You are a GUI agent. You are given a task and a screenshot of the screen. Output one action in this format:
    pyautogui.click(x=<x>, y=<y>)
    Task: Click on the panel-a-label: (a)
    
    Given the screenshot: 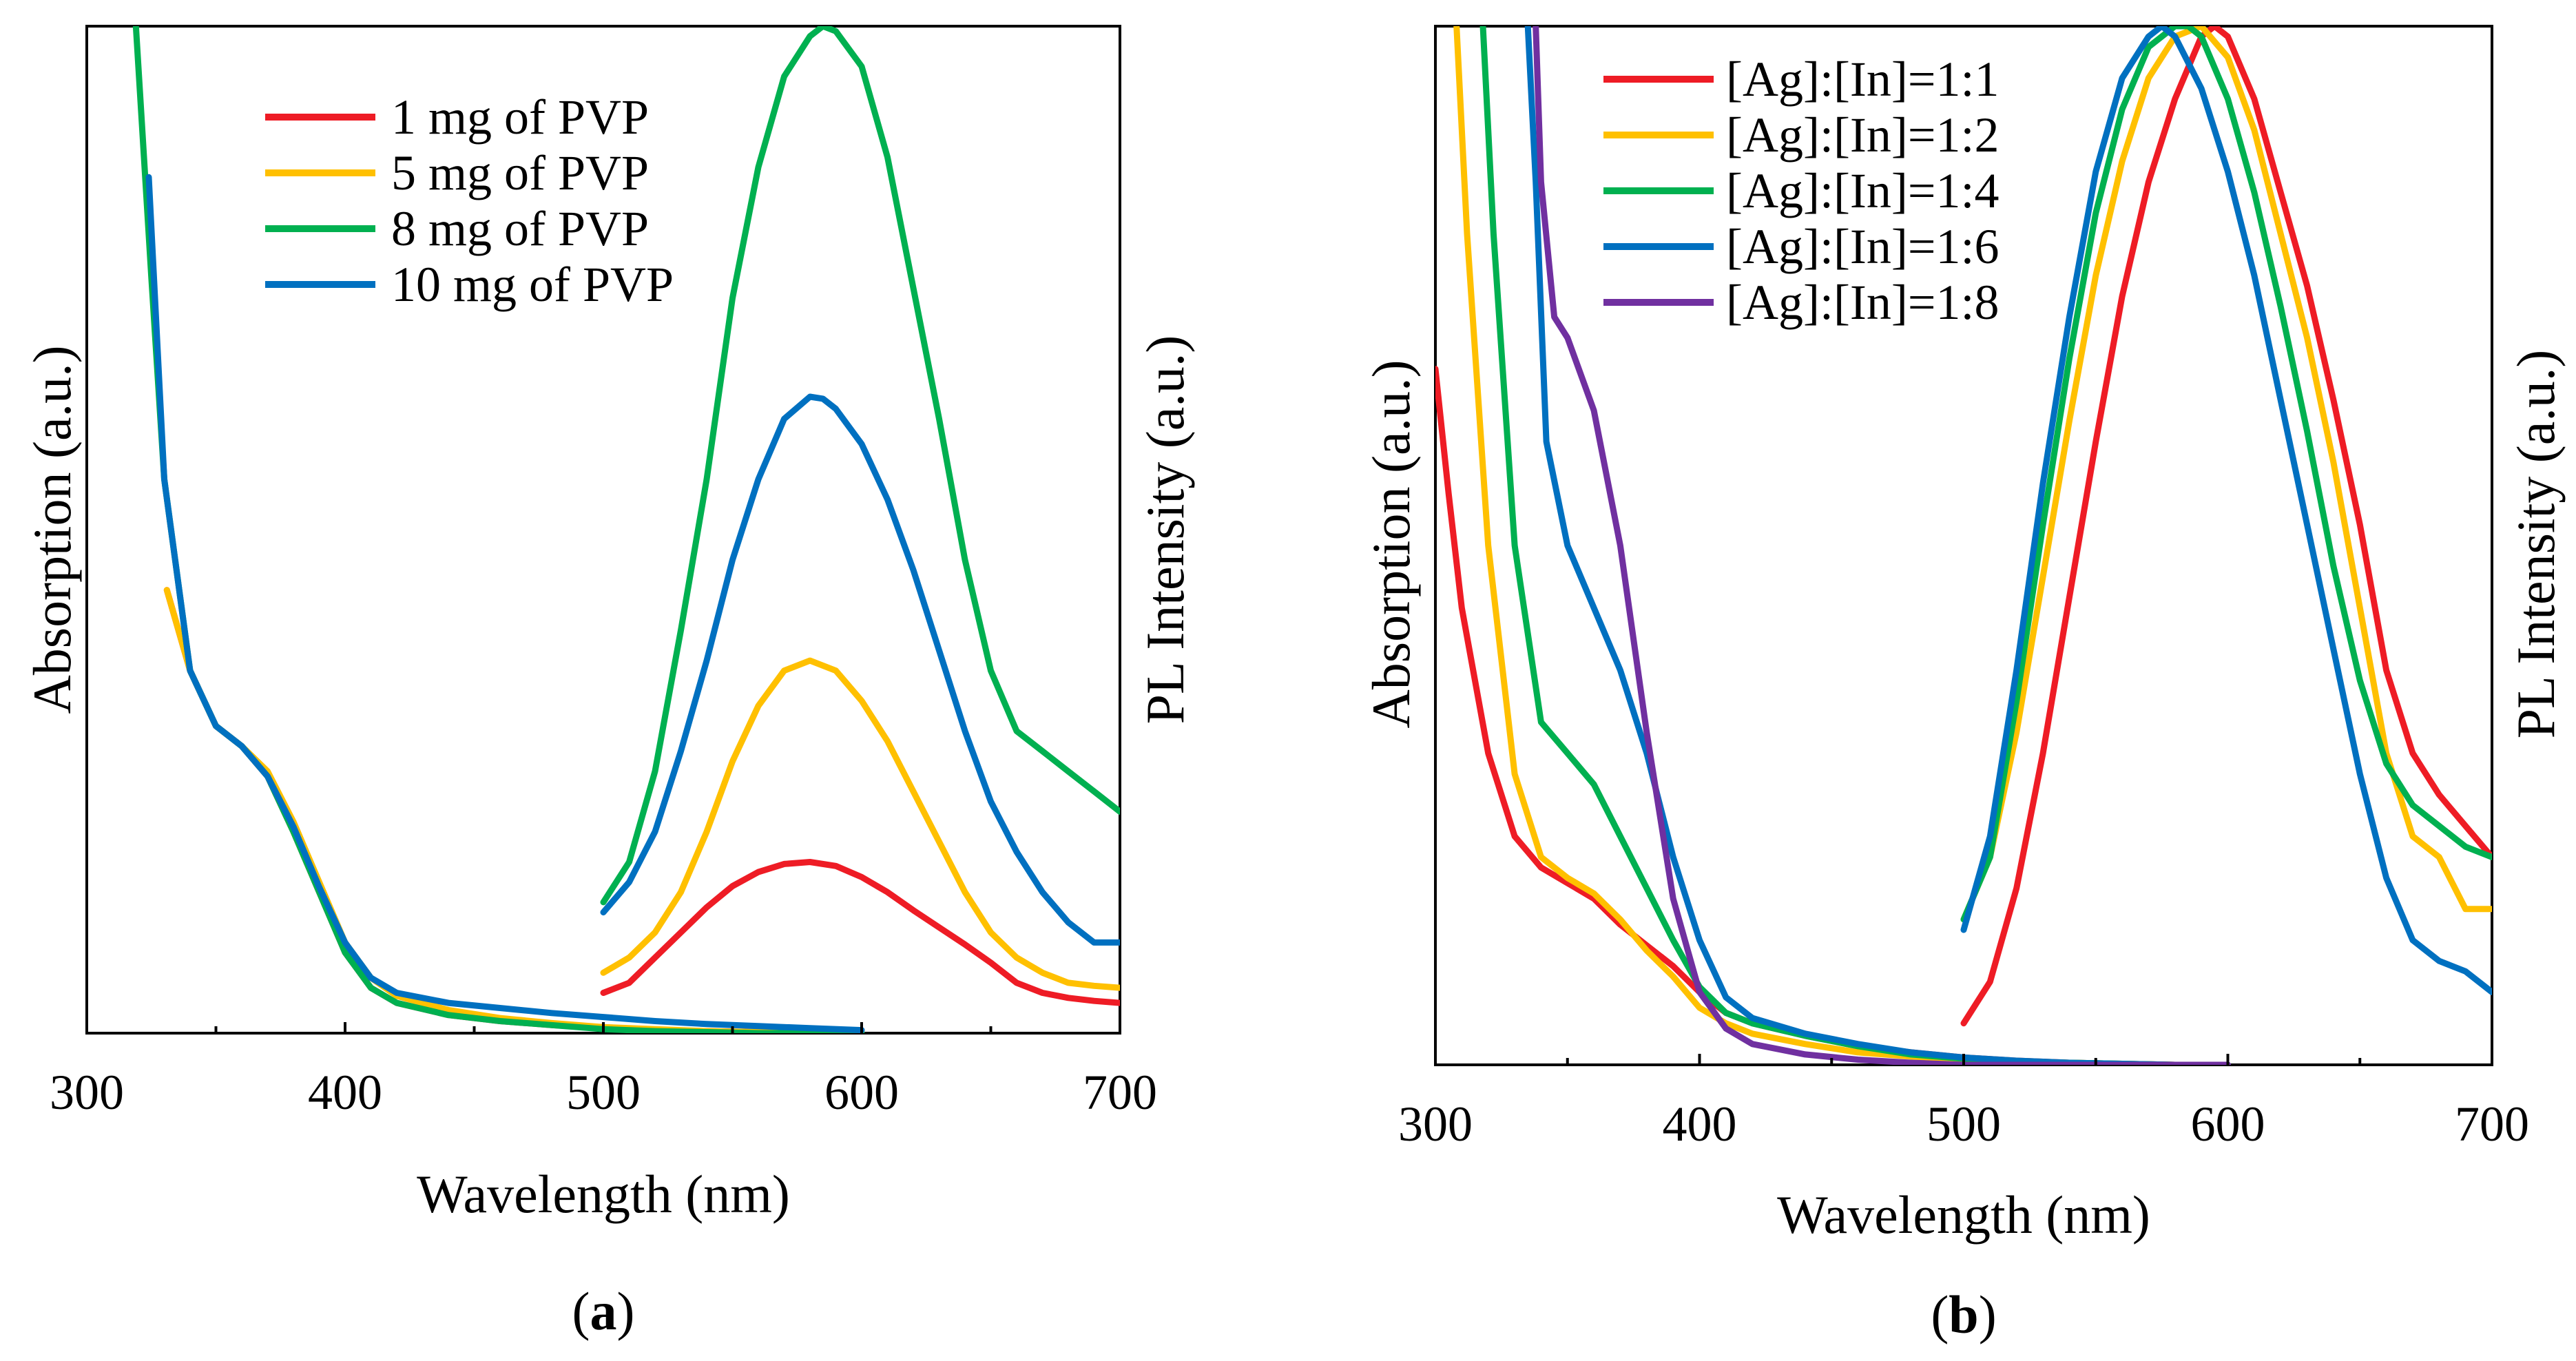 What is the action you would take?
    pyautogui.click(x=603, y=1311)
    